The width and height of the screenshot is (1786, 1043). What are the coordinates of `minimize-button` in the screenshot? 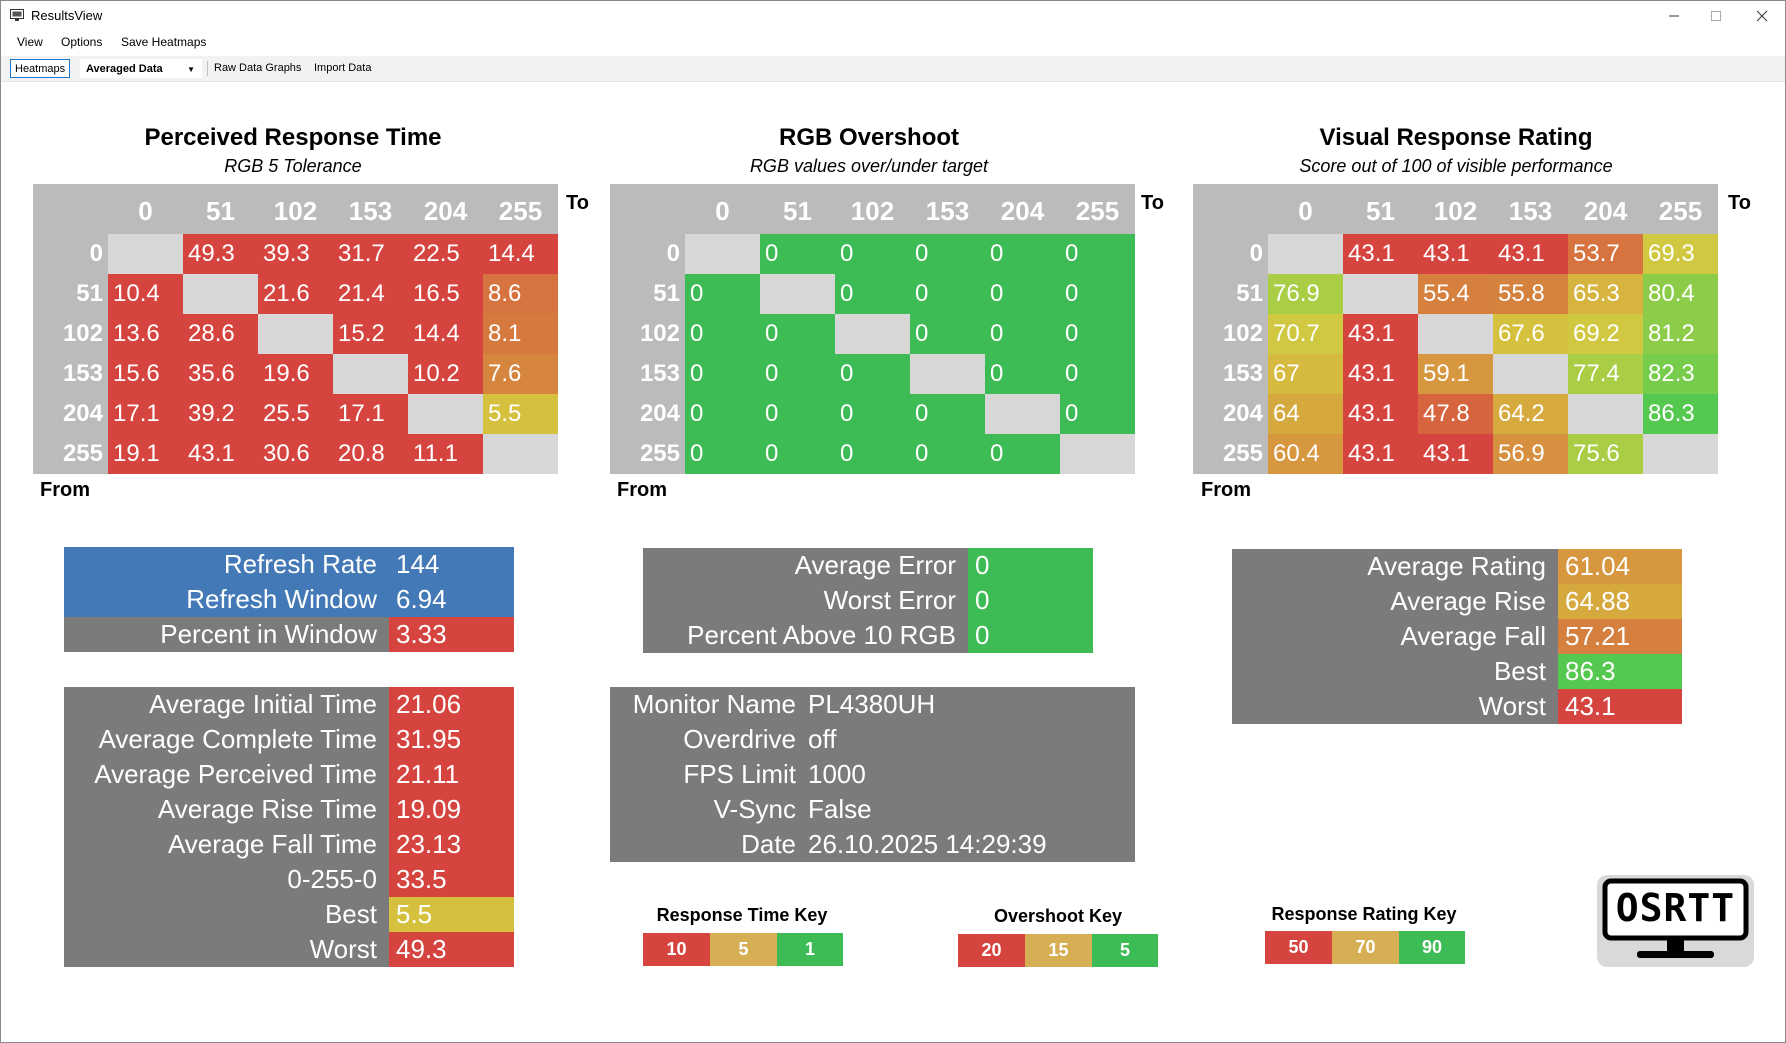 It's located at (1674, 16).